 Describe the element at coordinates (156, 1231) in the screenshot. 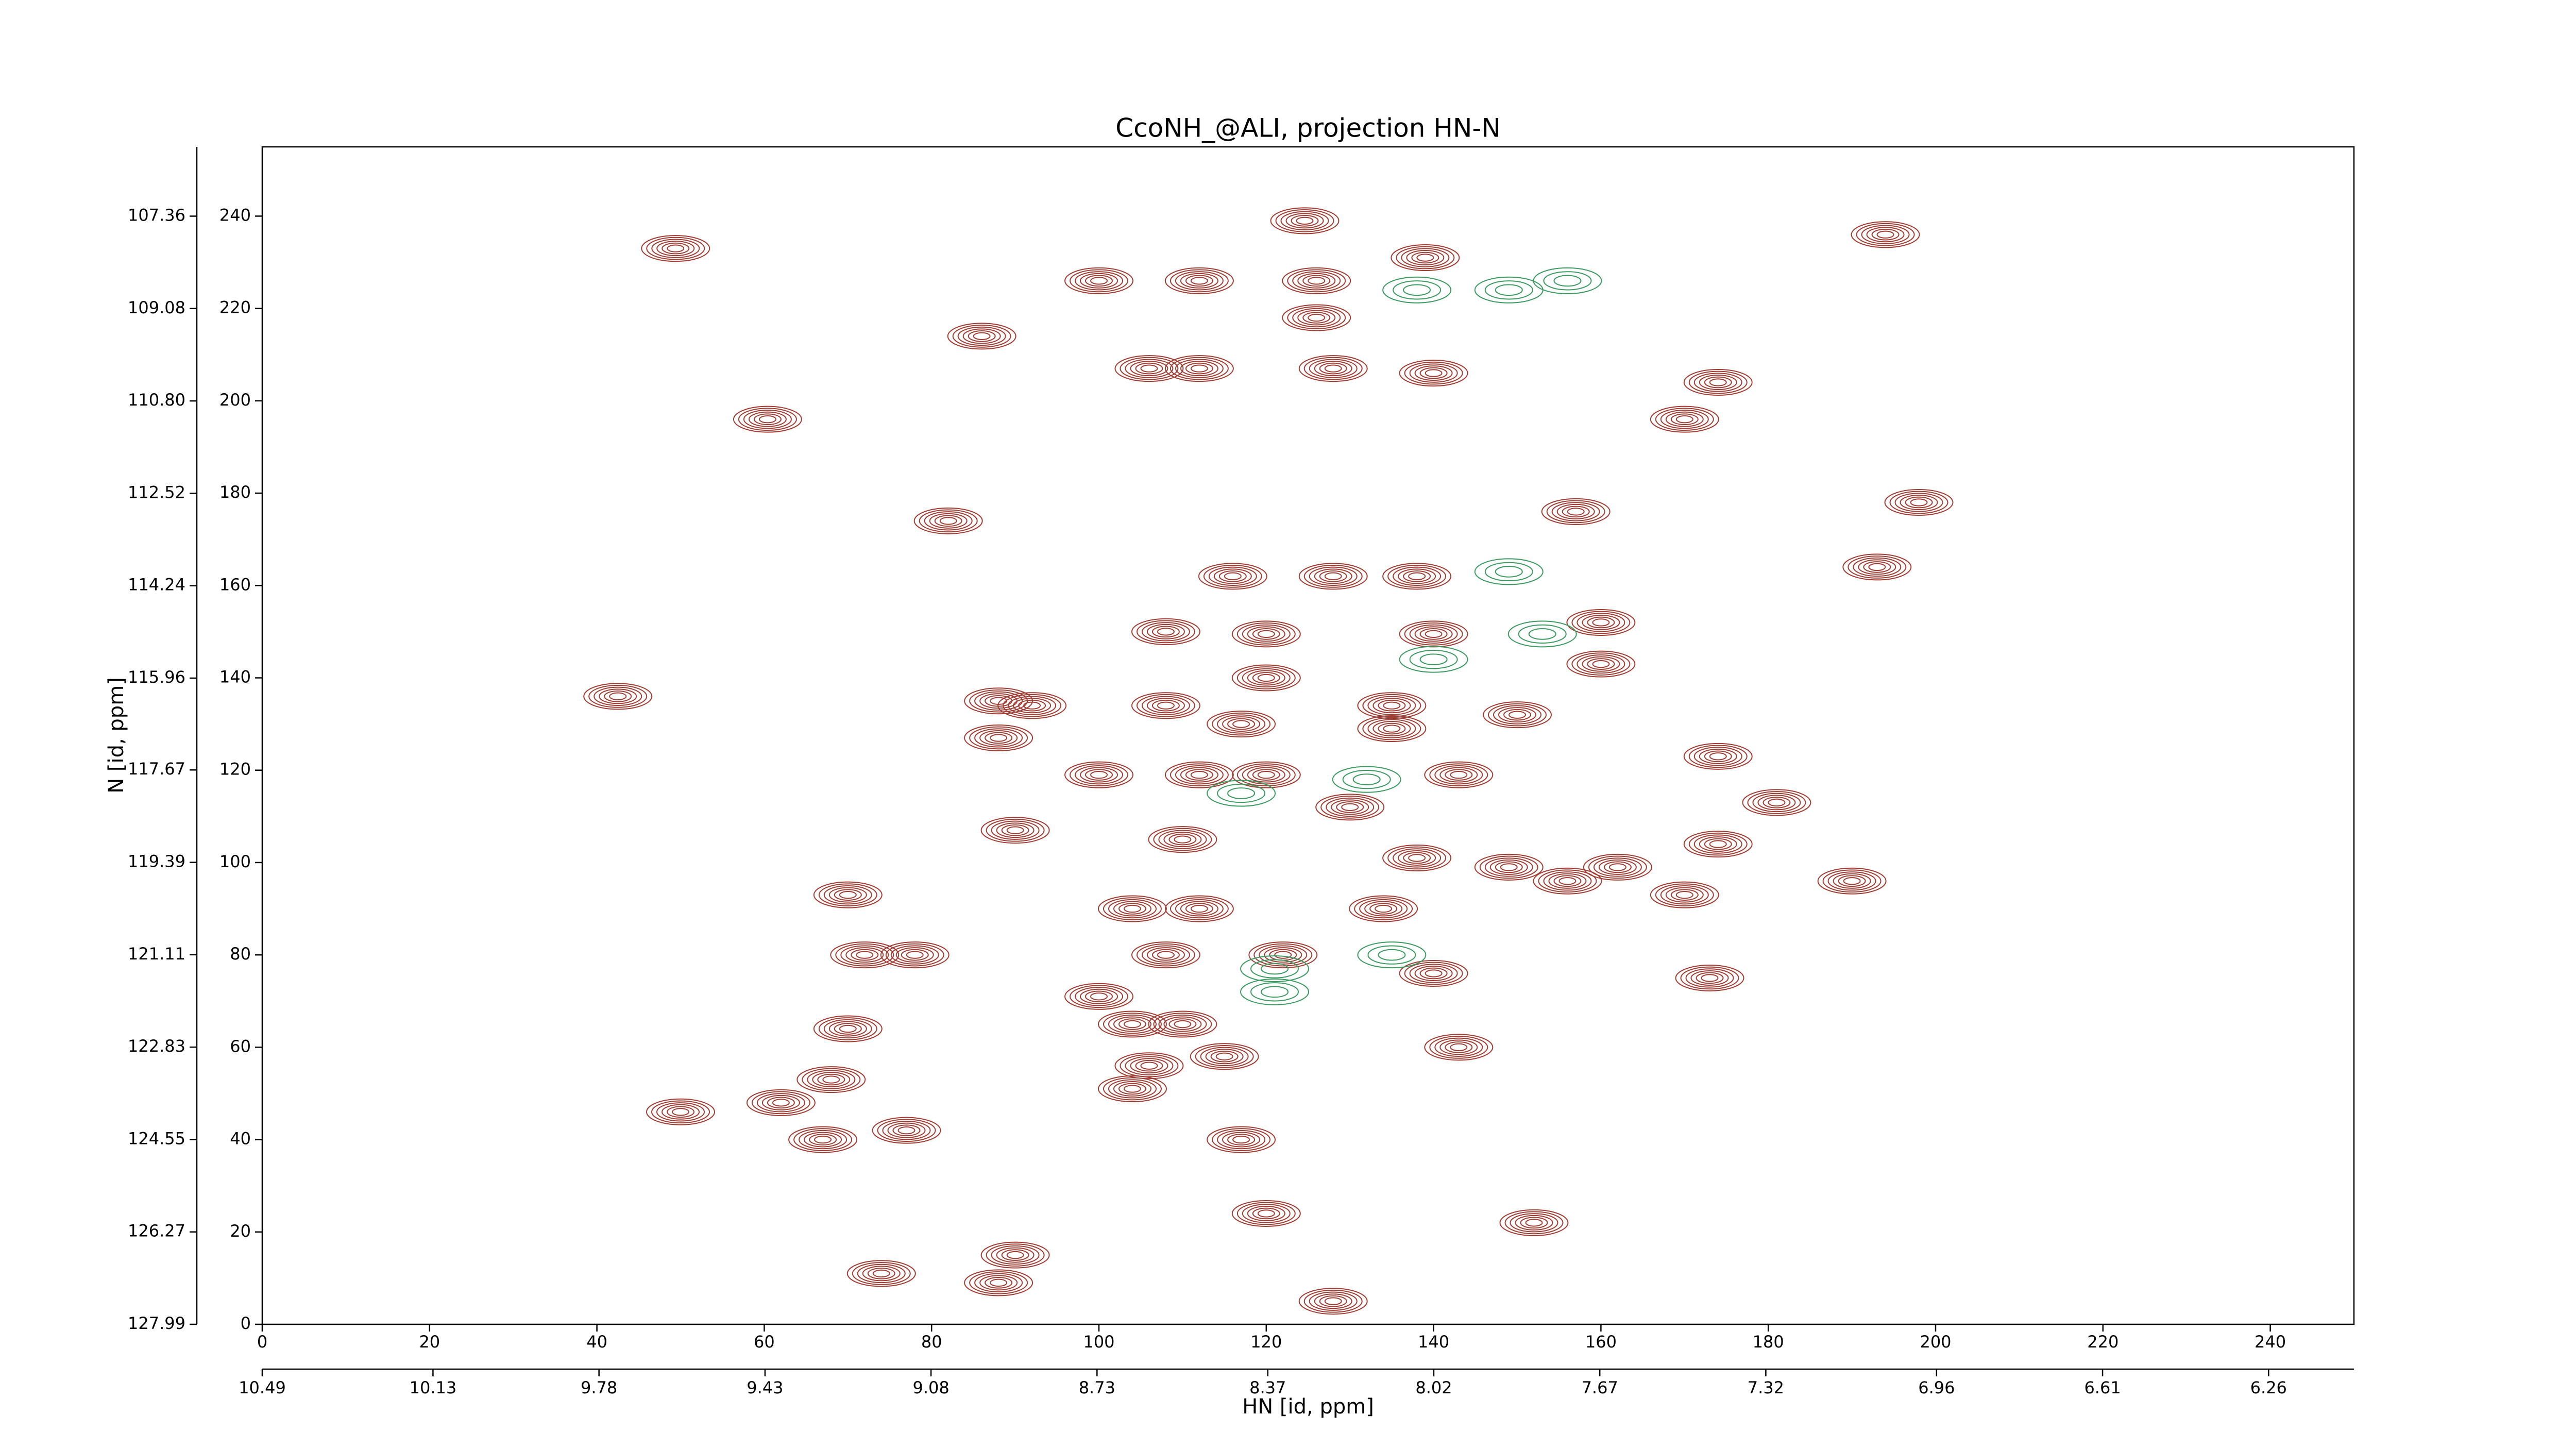

I see `y2-tick-label: 126.27` at that location.